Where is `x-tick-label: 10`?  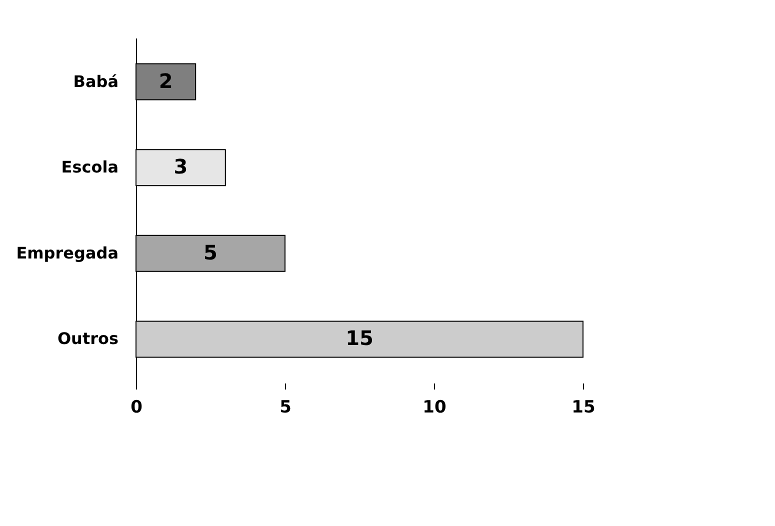
x-tick-label: 10 is located at coordinates (434, 408).